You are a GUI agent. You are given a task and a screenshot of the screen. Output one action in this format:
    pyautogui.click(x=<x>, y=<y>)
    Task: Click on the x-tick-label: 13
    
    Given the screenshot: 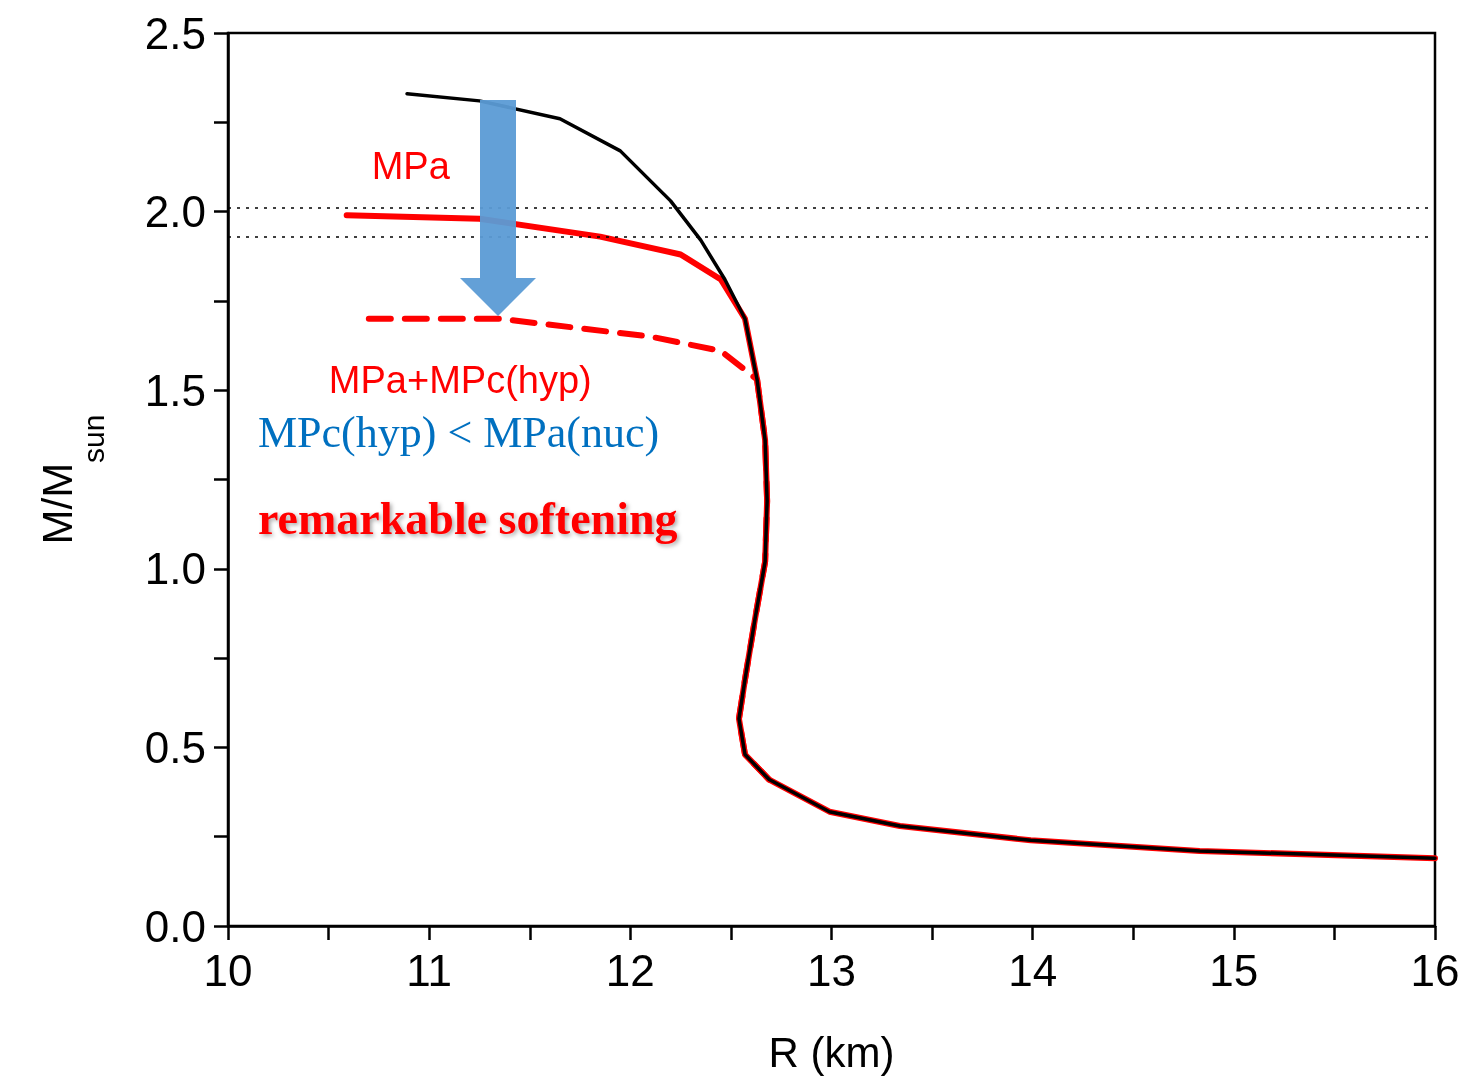 What is the action you would take?
    pyautogui.click(x=831, y=970)
    